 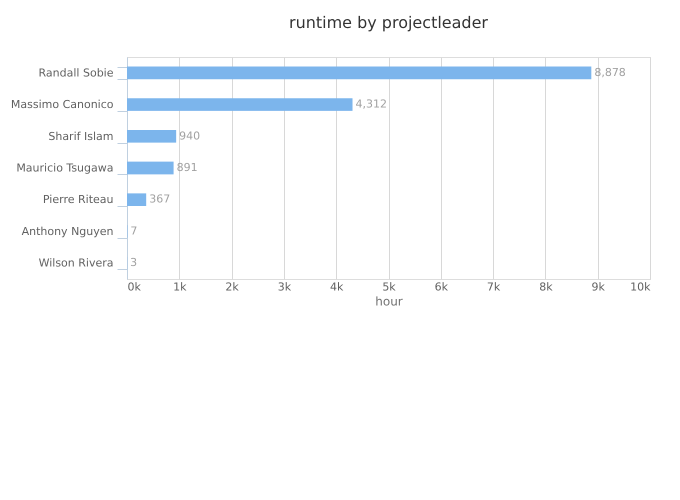 I want to click on y-tick-label: Anthony Nguyen, so click(x=68, y=231).